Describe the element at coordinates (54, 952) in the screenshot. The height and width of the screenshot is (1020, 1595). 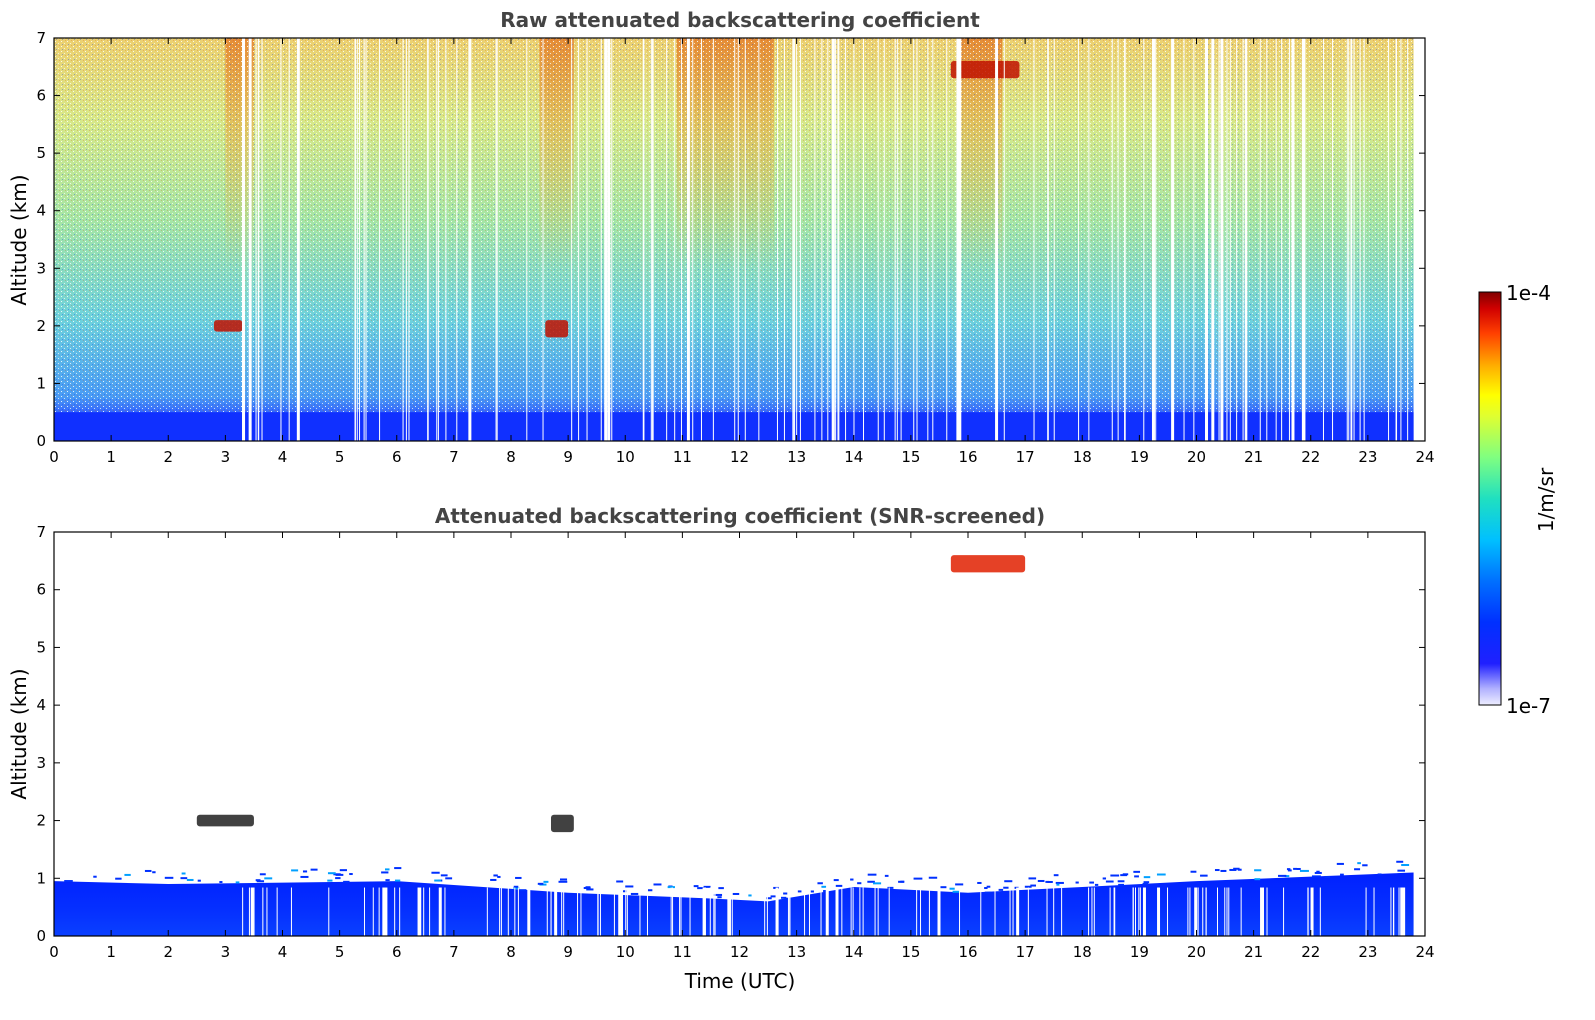
I see `x-tick-label: 0` at that location.